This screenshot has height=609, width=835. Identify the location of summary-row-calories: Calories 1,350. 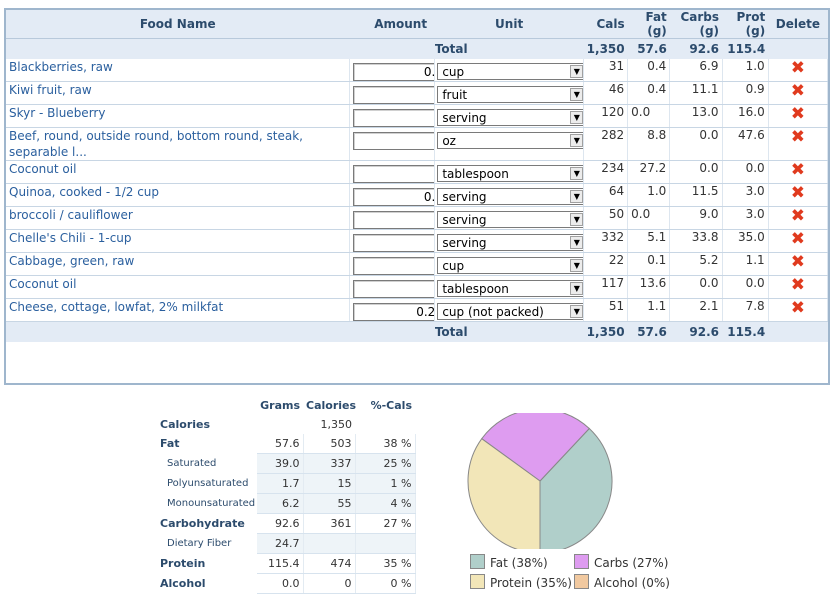
(286, 424).